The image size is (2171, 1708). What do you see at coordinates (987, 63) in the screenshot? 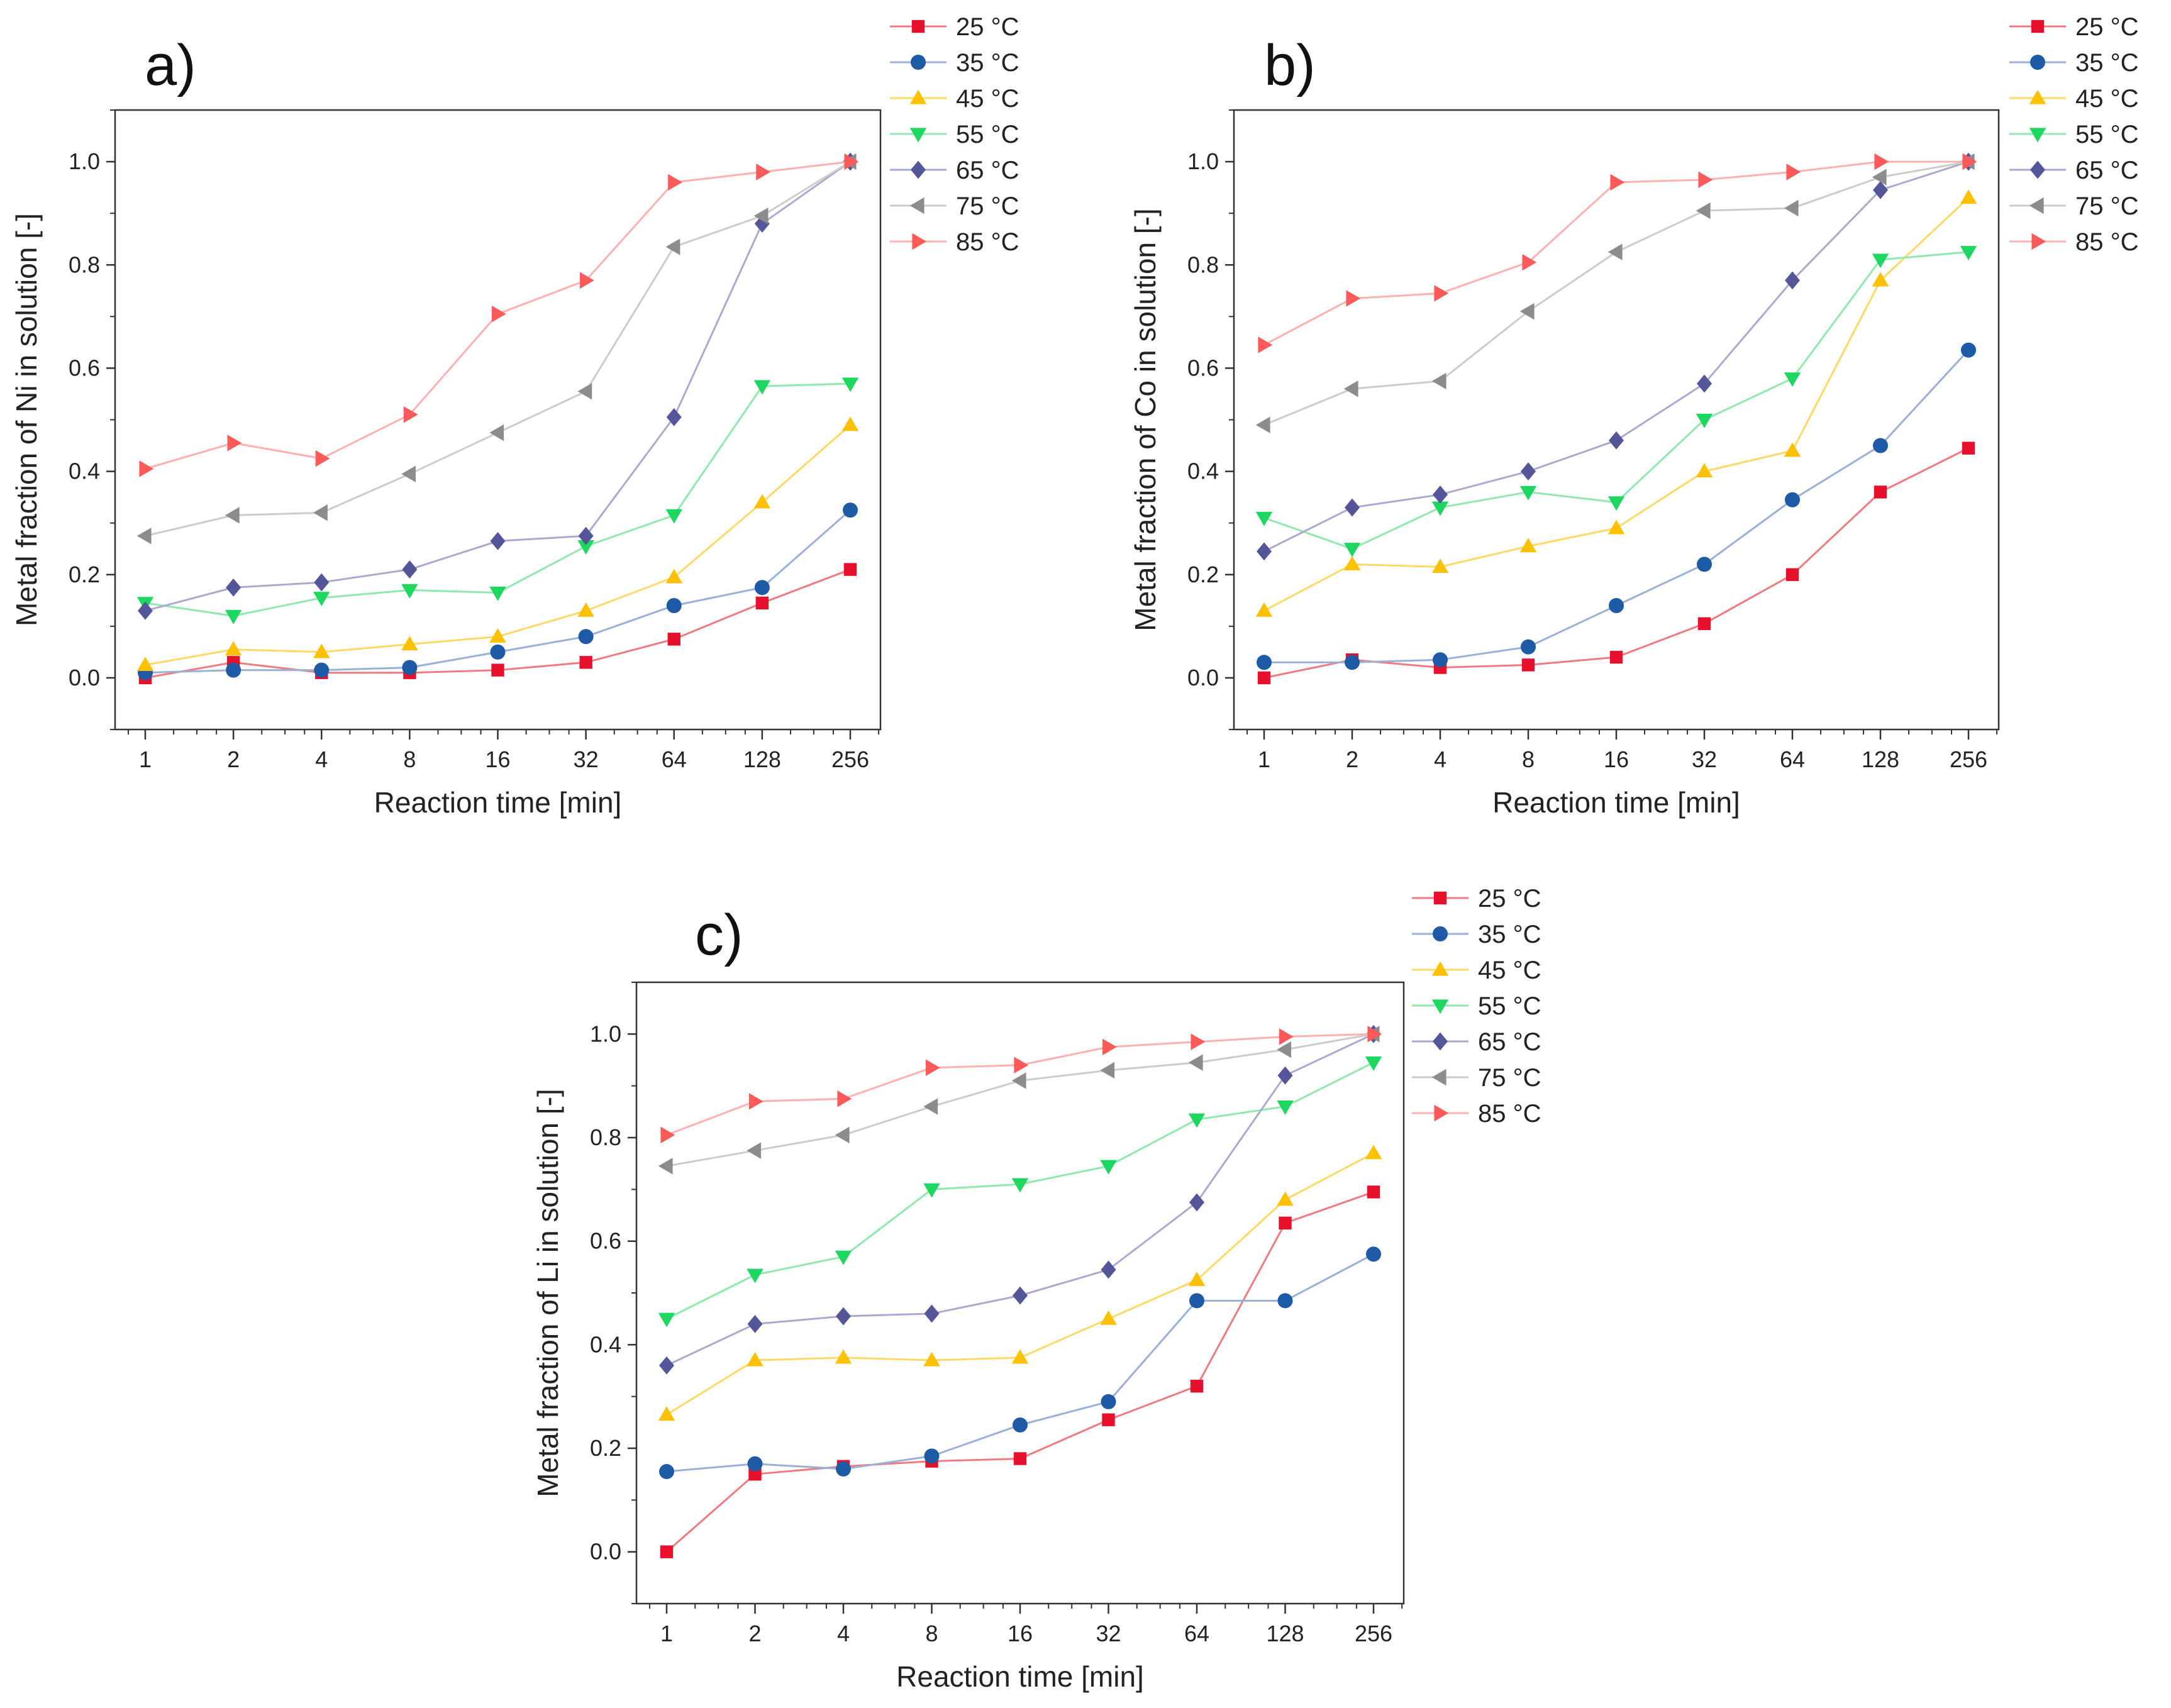
I see `legend-label: 35 °C` at bounding box center [987, 63].